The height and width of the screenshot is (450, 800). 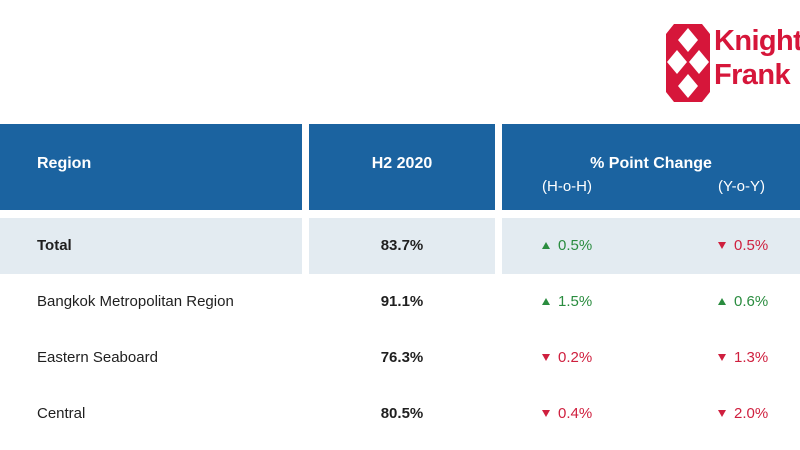 I want to click on h2-2020-value: 91.1%, so click(x=402, y=301).